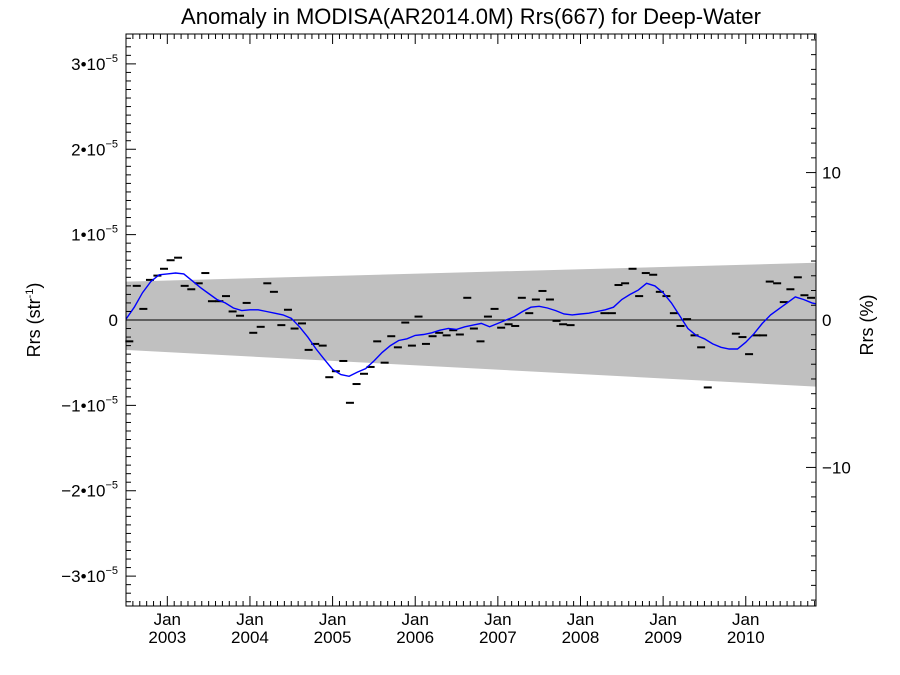  What do you see at coordinates (113, 320) in the screenshot?
I see `y-left-tick-label: 0` at bounding box center [113, 320].